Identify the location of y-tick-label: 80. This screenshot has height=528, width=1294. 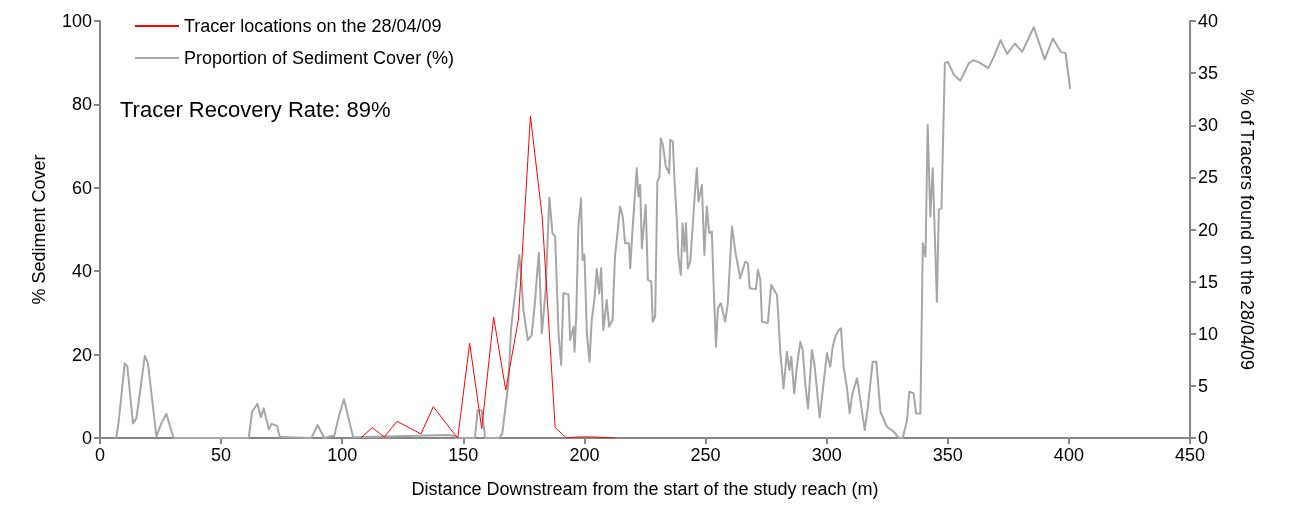
(81, 104).